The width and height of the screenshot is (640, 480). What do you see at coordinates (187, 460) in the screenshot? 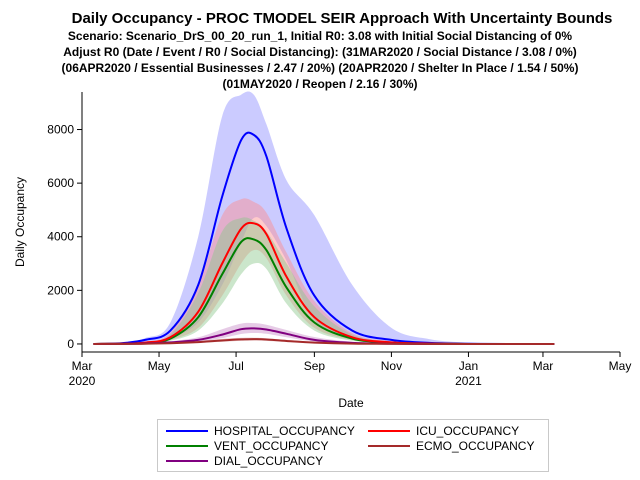
I see `legend-swatch-dial` at bounding box center [187, 460].